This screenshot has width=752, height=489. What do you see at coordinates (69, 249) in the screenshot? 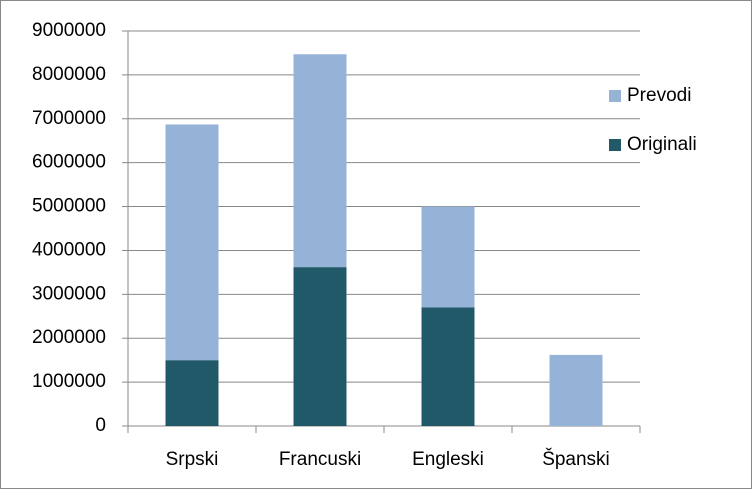
I see `y-tick-label: 4000000` at bounding box center [69, 249].